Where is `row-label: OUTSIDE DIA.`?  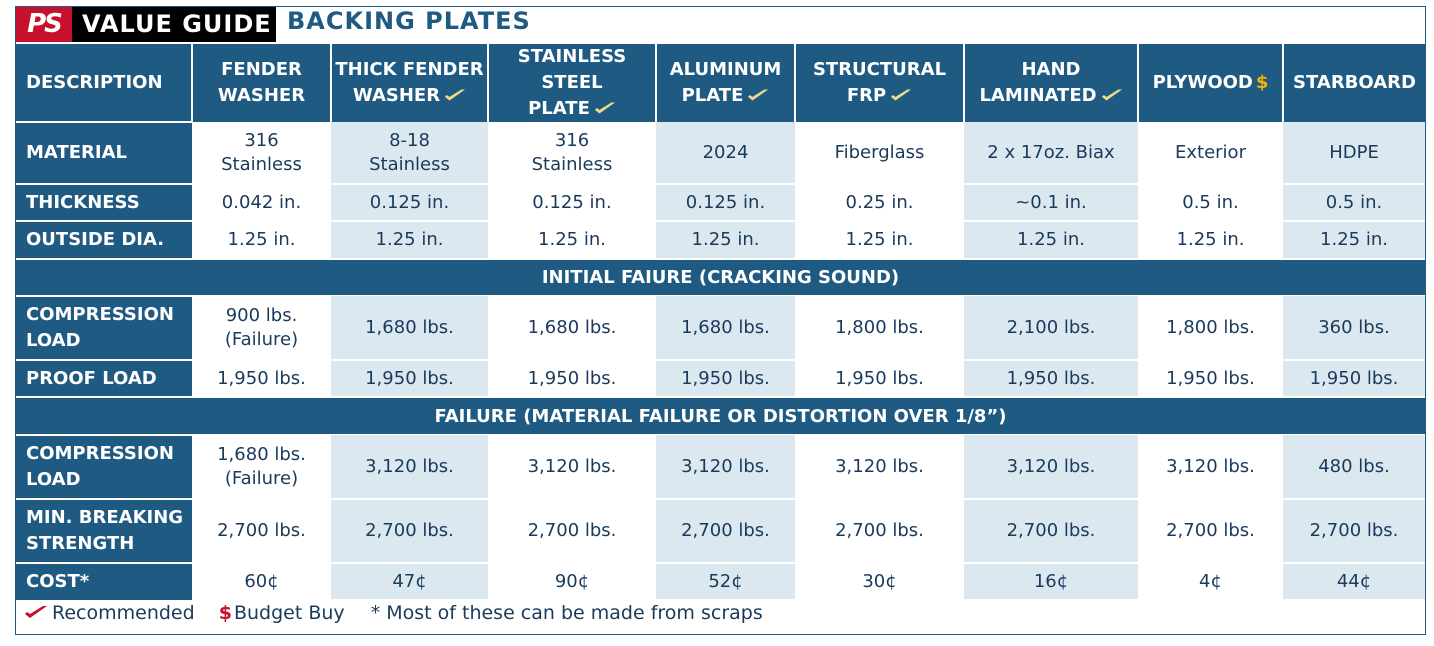
row-label: OUTSIDE DIA. is located at coordinates (104, 239).